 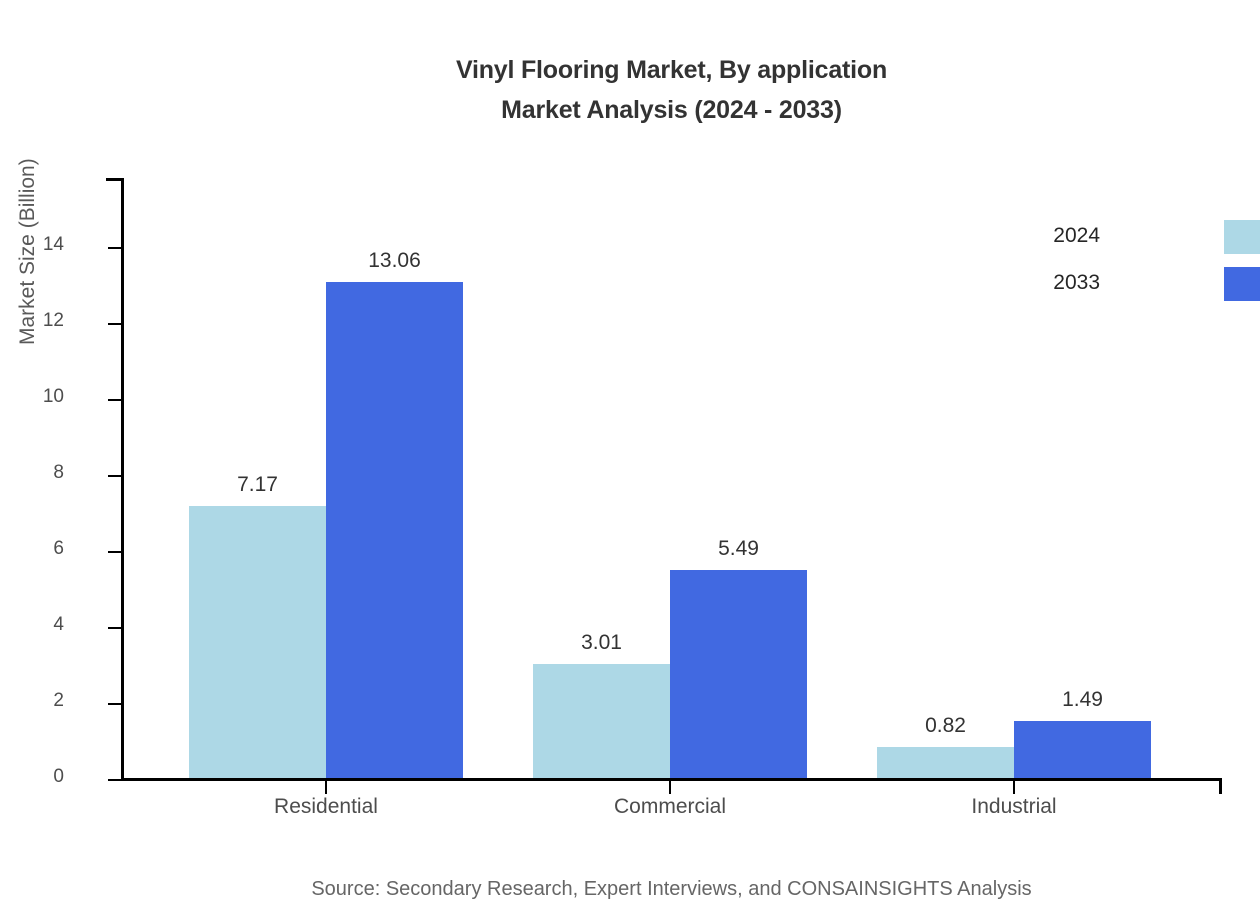 I want to click on bar-commercial-2024, so click(x=601, y=720).